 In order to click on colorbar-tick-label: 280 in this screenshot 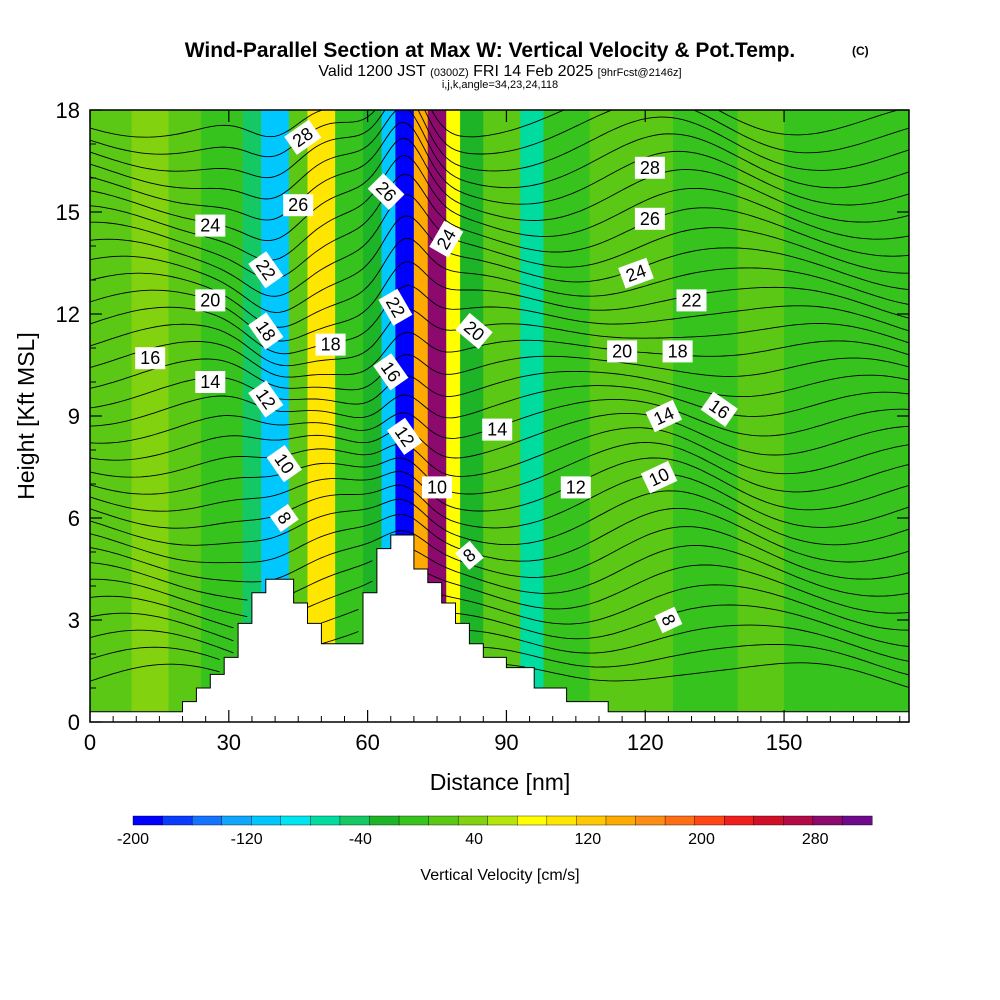, I will do `click(815, 839)`.